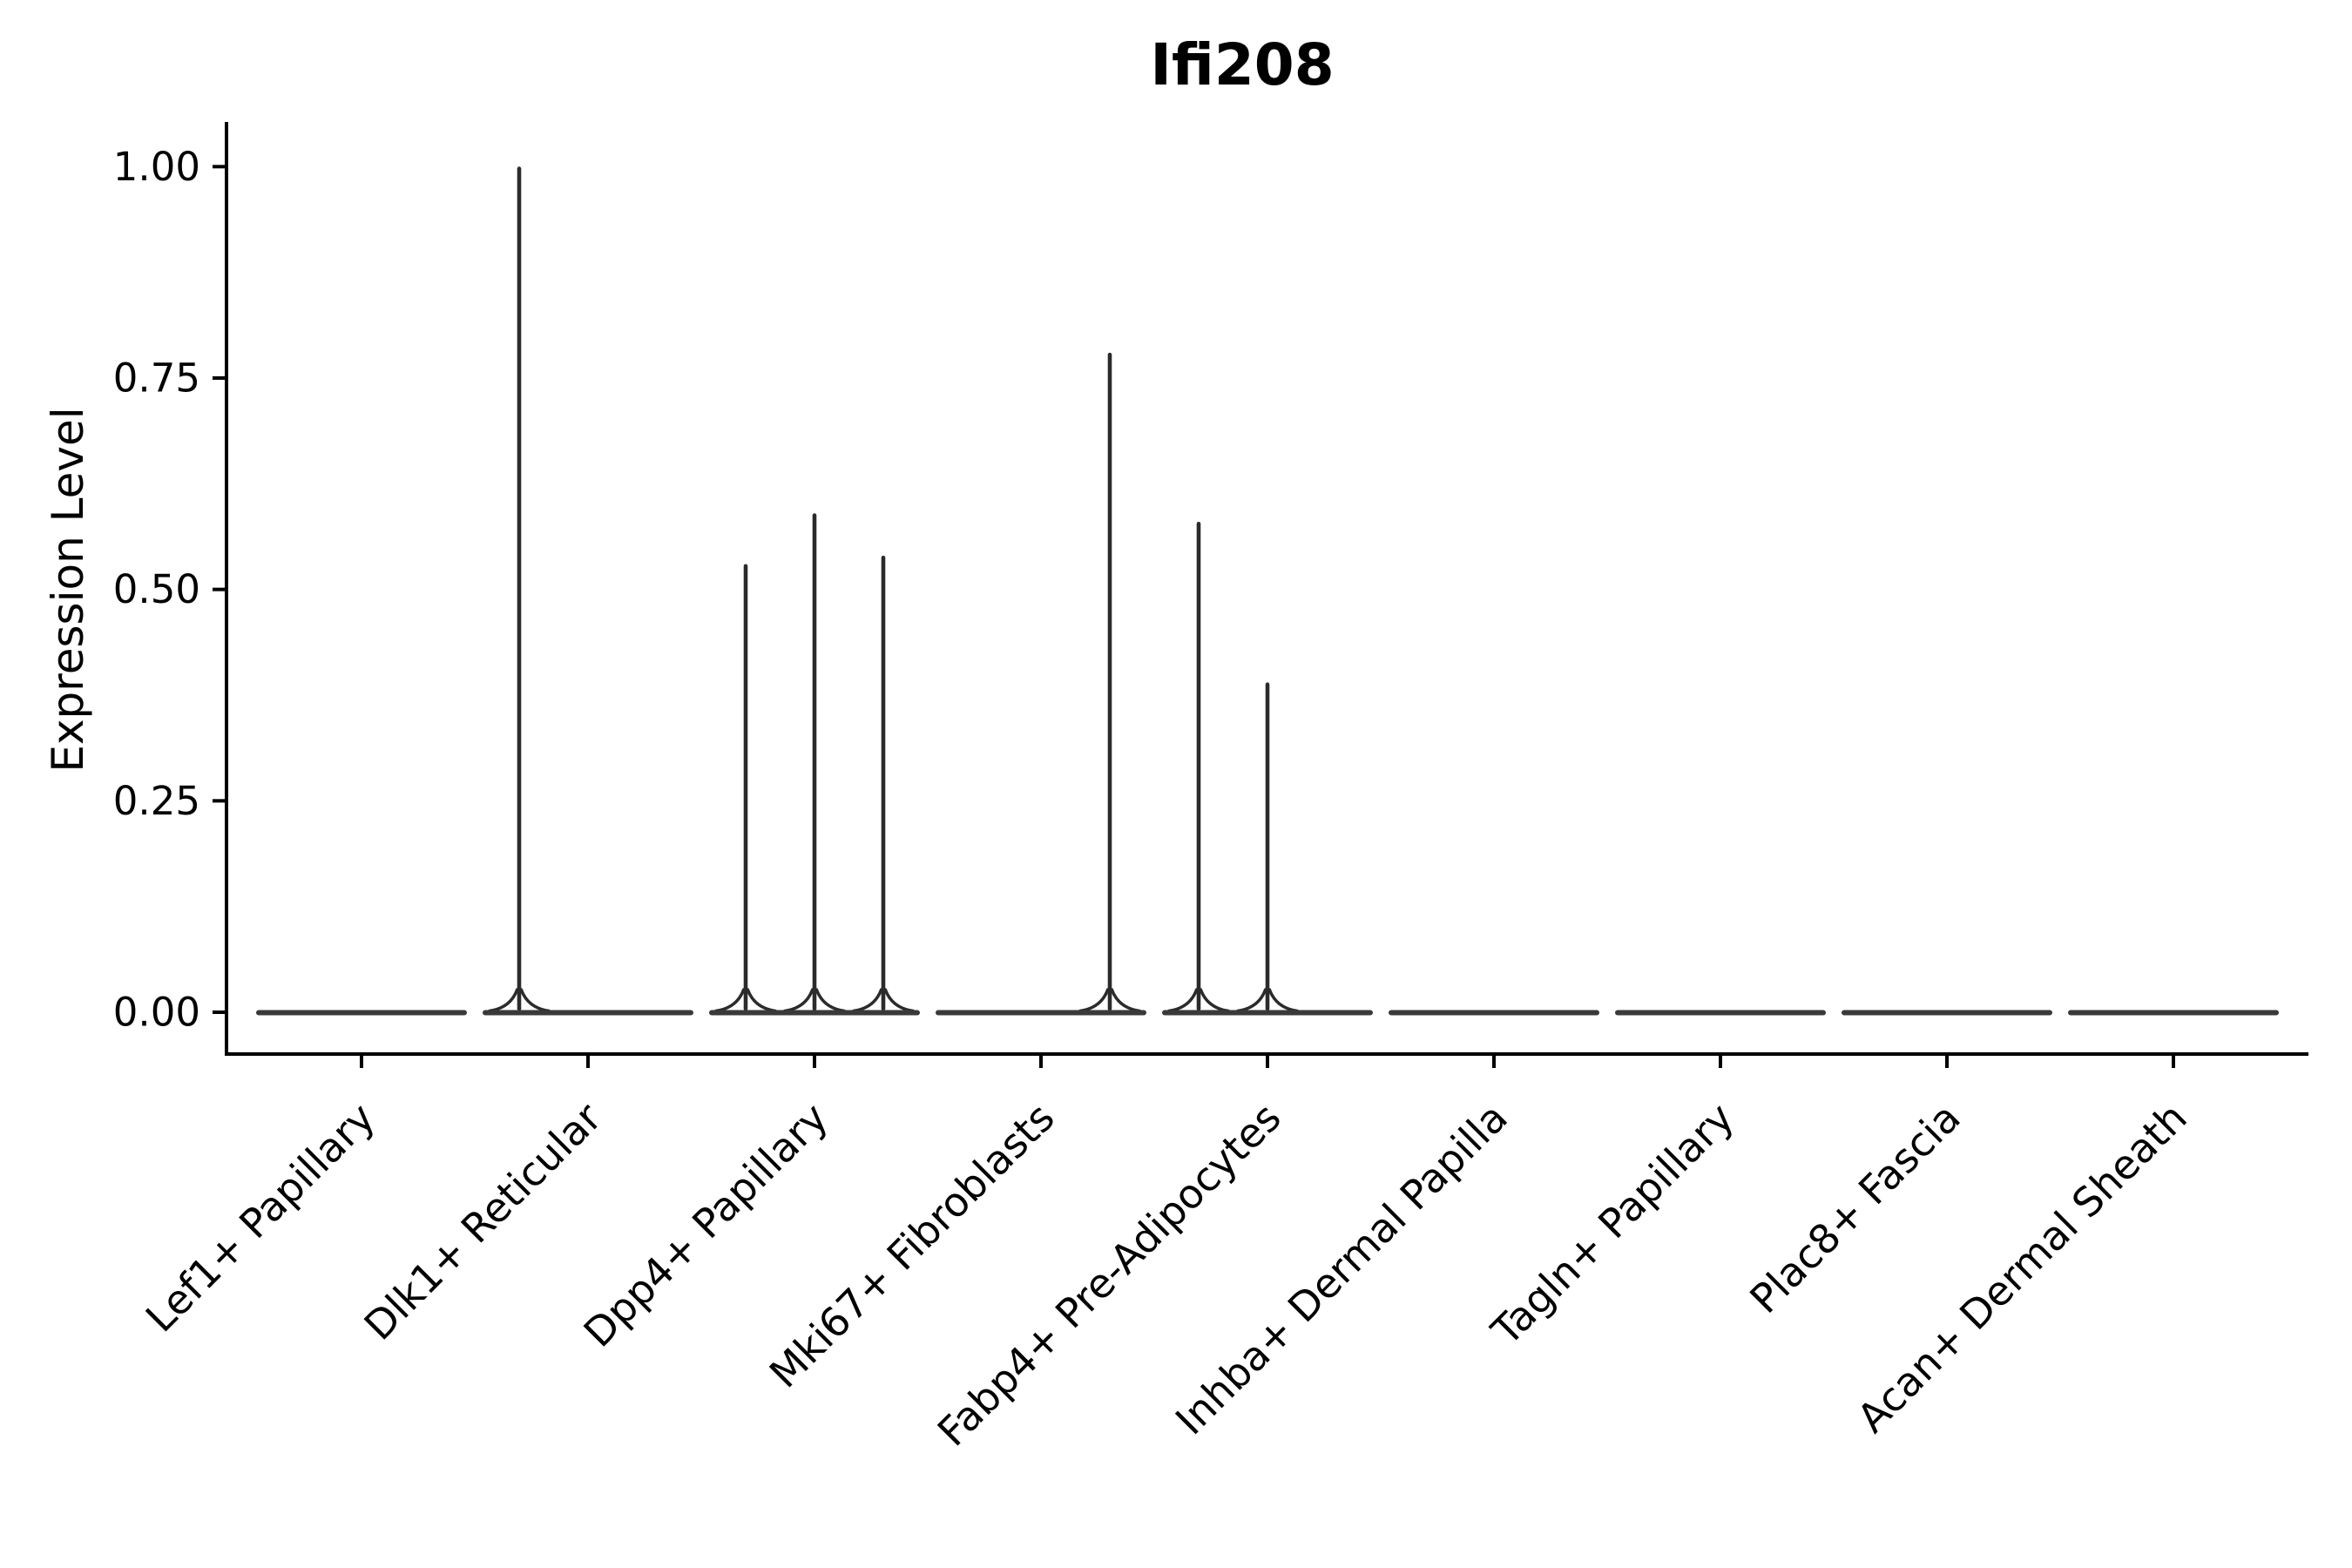 The height and width of the screenshot is (1568, 2352). I want to click on y-axis-ticks: 0.00 0.25 0.50 0.75 1.00, so click(169, 590).